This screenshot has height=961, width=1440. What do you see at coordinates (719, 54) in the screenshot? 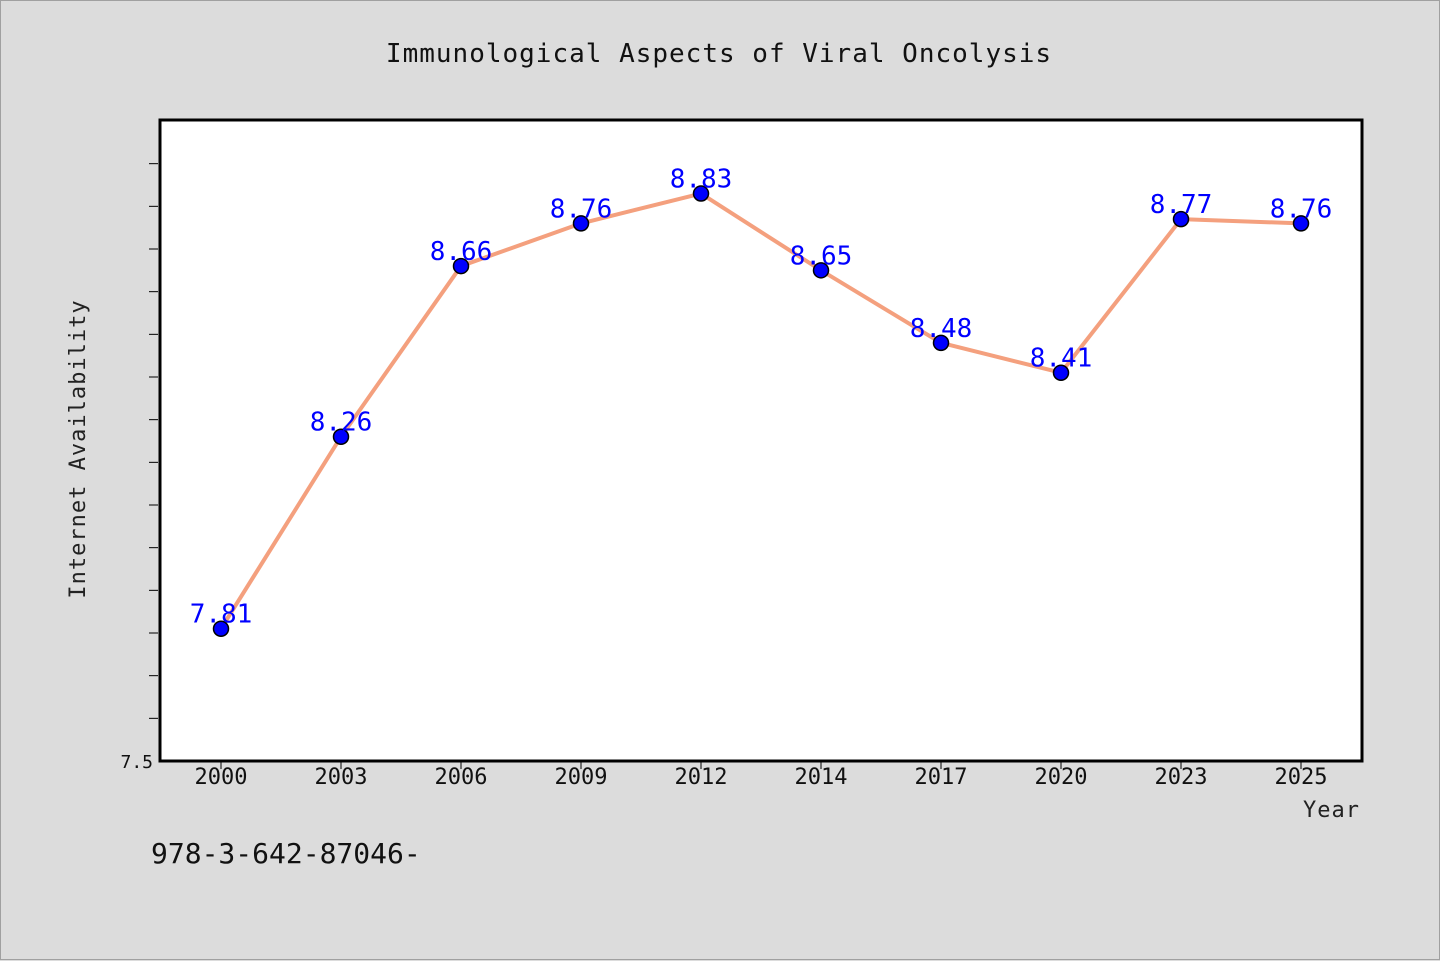
I see `chart-title: Immunological Aspects of Viral Oncolysis` at bounding box center [719, 54].